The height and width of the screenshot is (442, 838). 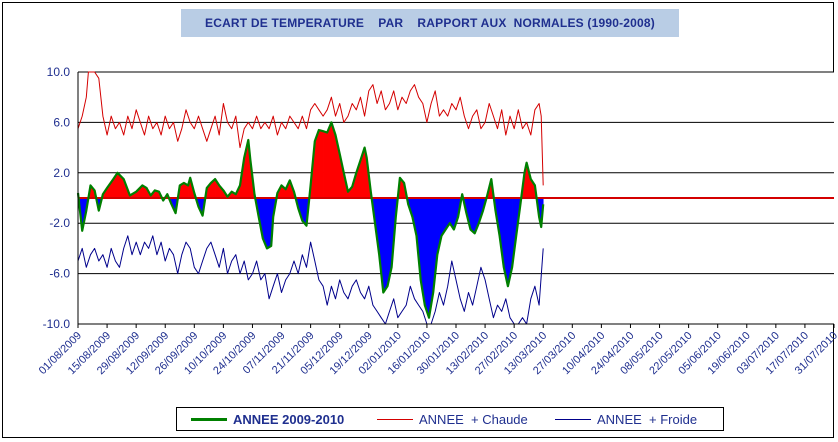 What do you see at coordinates (57, 198) in the screenshot?
I see `y-tick-labels: 10.0 6.0 2.0 -2.0 -6.0 -10.0` at bounding box center [57, 198].